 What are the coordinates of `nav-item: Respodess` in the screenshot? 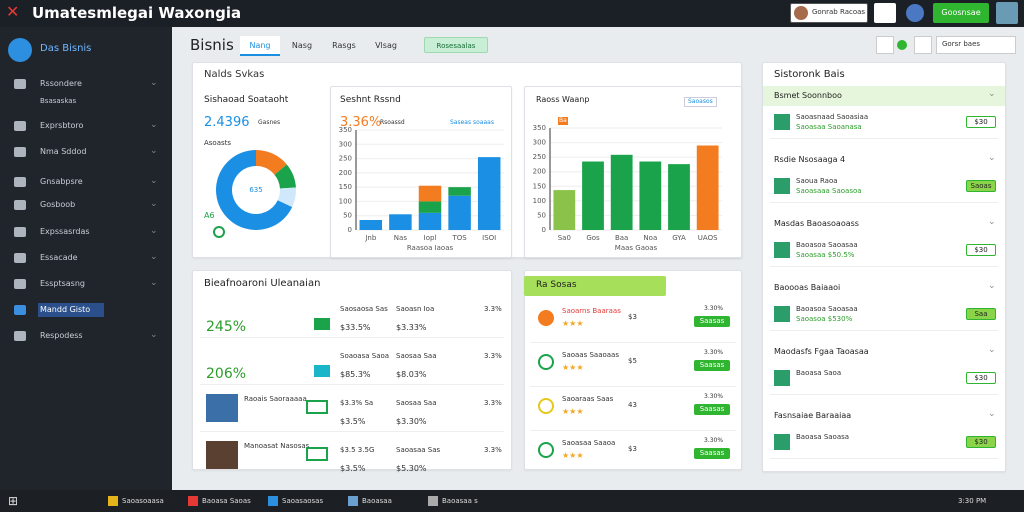 It's located at (61, 335).